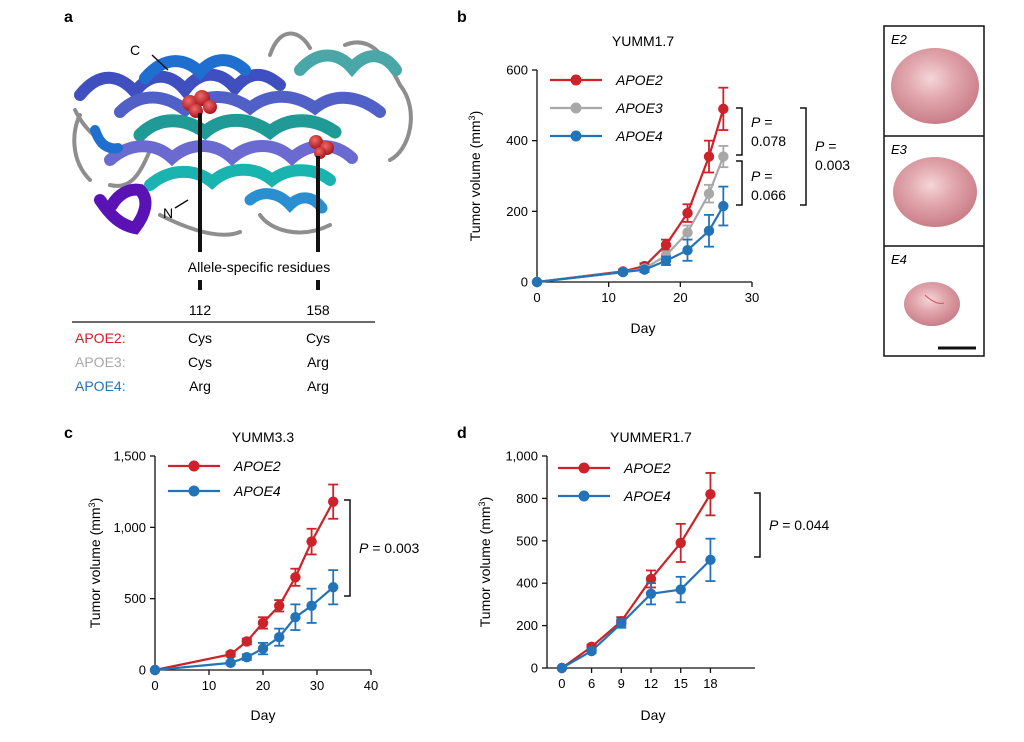 The image size is (1024, 742). I want to click on table-allele-name: APOE2:, so click(100, 338).